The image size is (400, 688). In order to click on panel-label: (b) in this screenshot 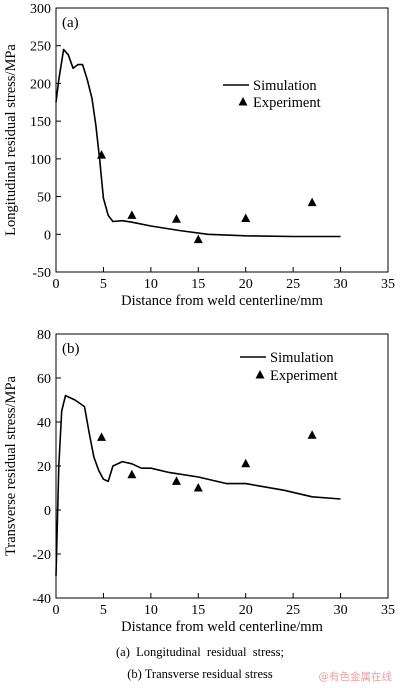, I will do `click(71, 349)`.